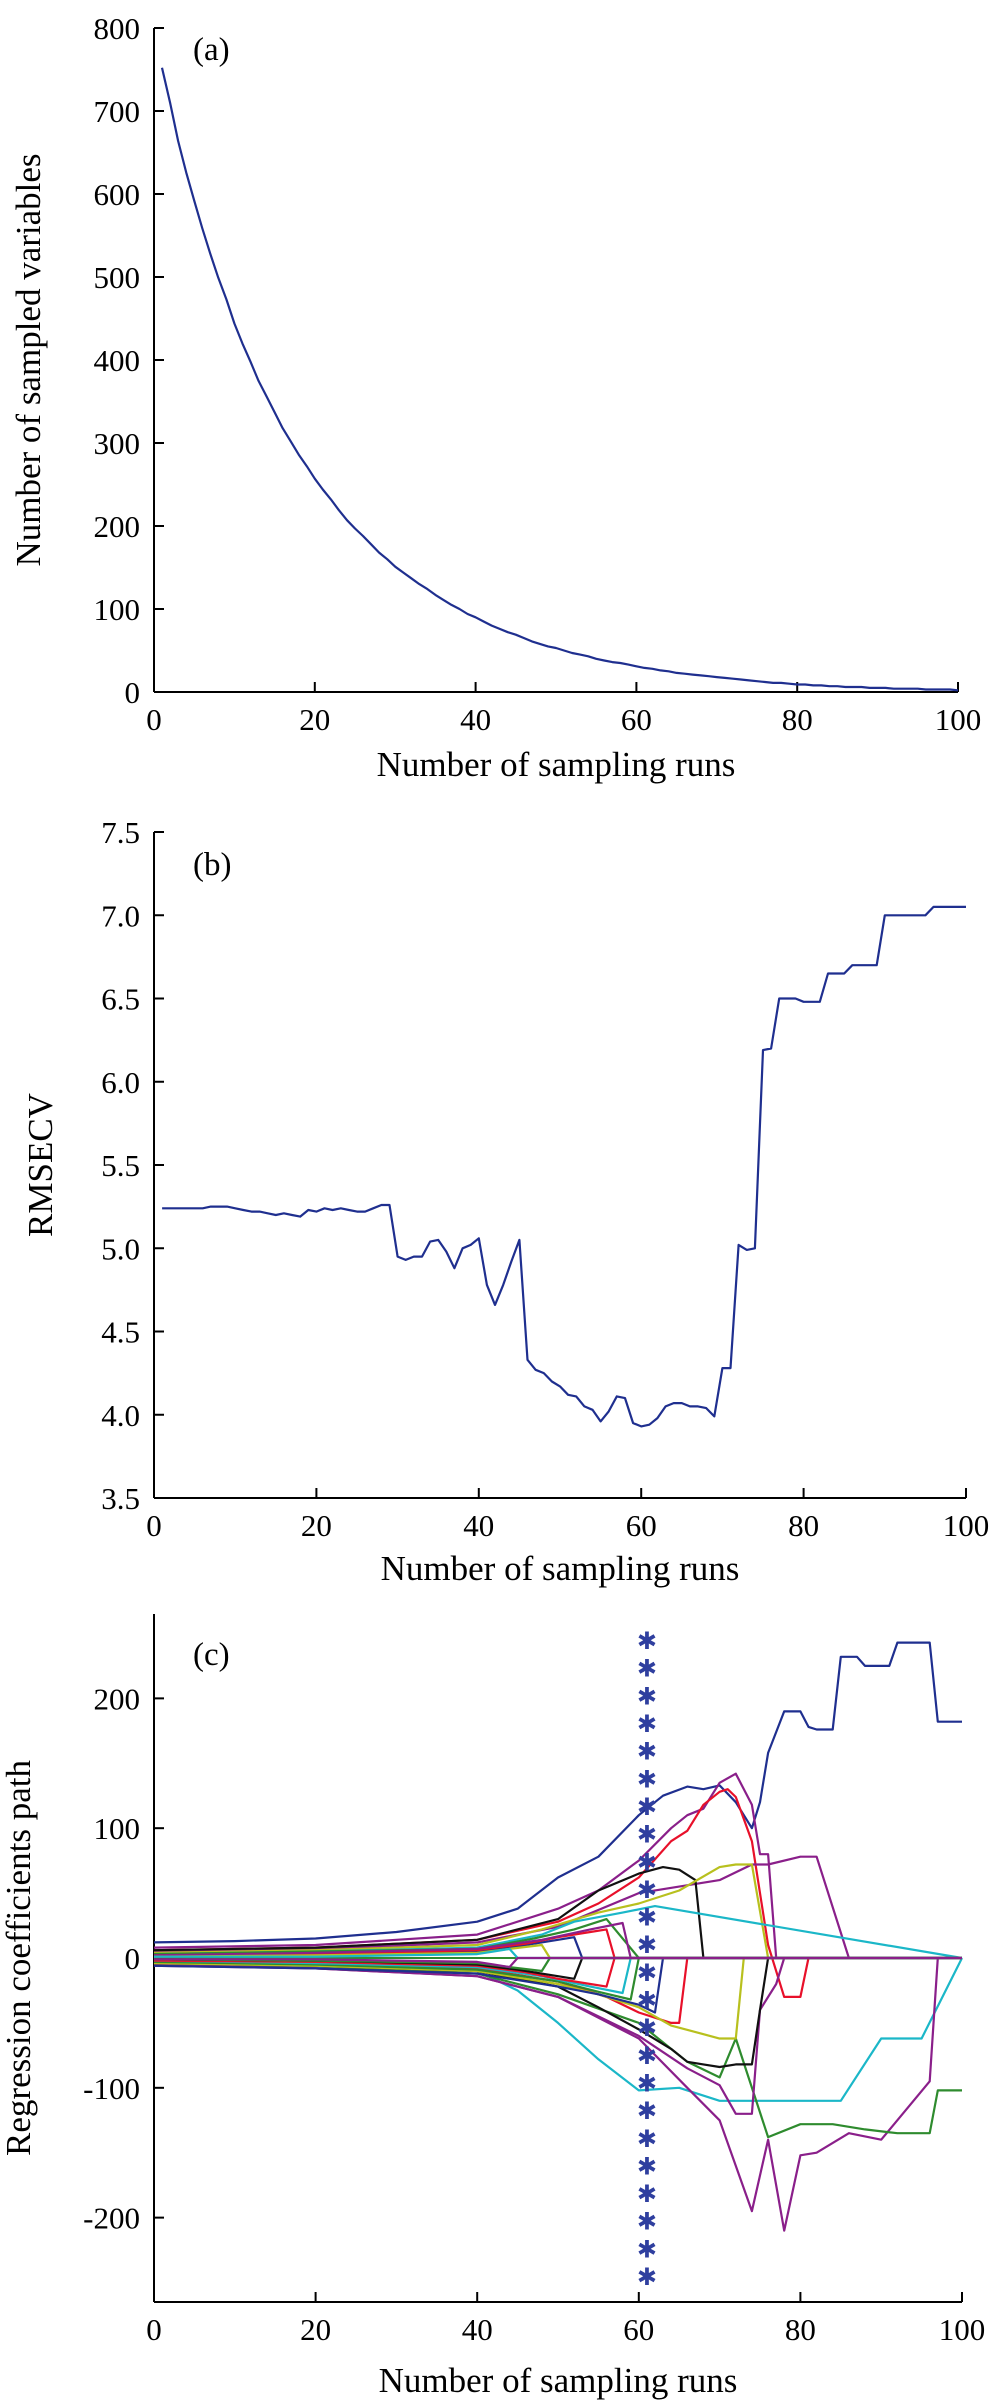 Image resolution: width=1000 pixels, height=2406 pixels. What do you see at coordinates (211, 50) in the screenshot?
I see `panel-label: (a)` at bounding box center [211, 50].